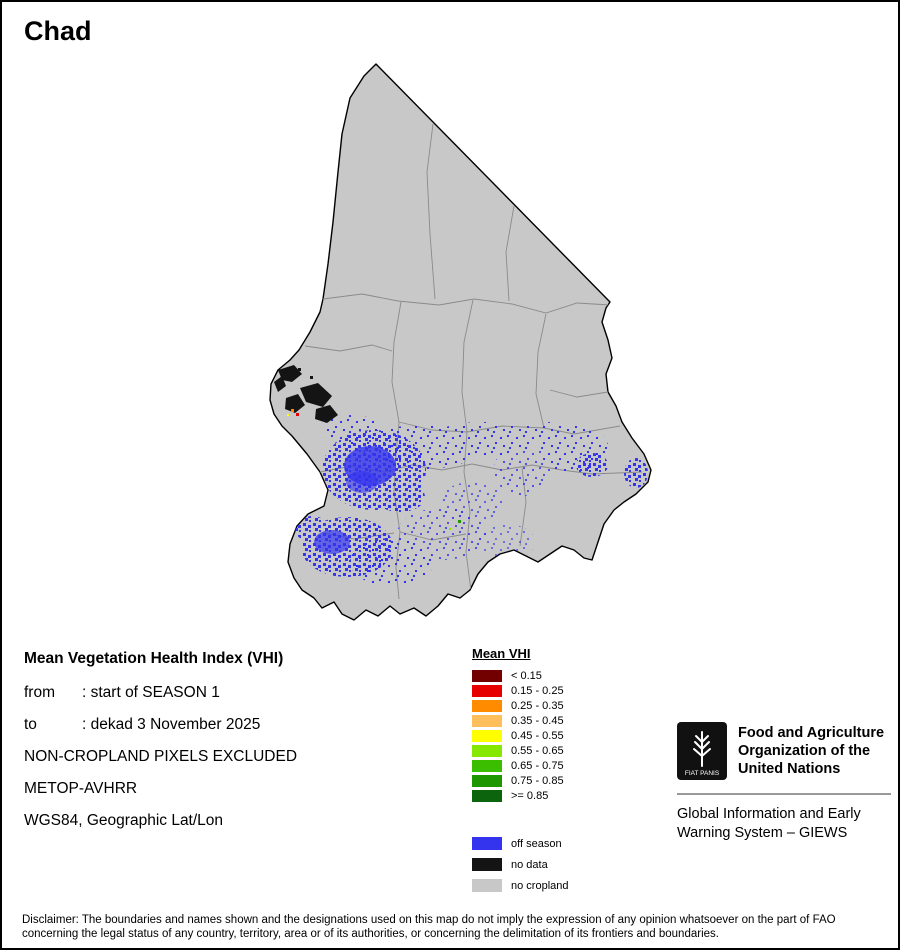 The width and height of the screenshot is (900, 950). I want to click on legend-row: 0.65 - 0.75, so click(520, 765).